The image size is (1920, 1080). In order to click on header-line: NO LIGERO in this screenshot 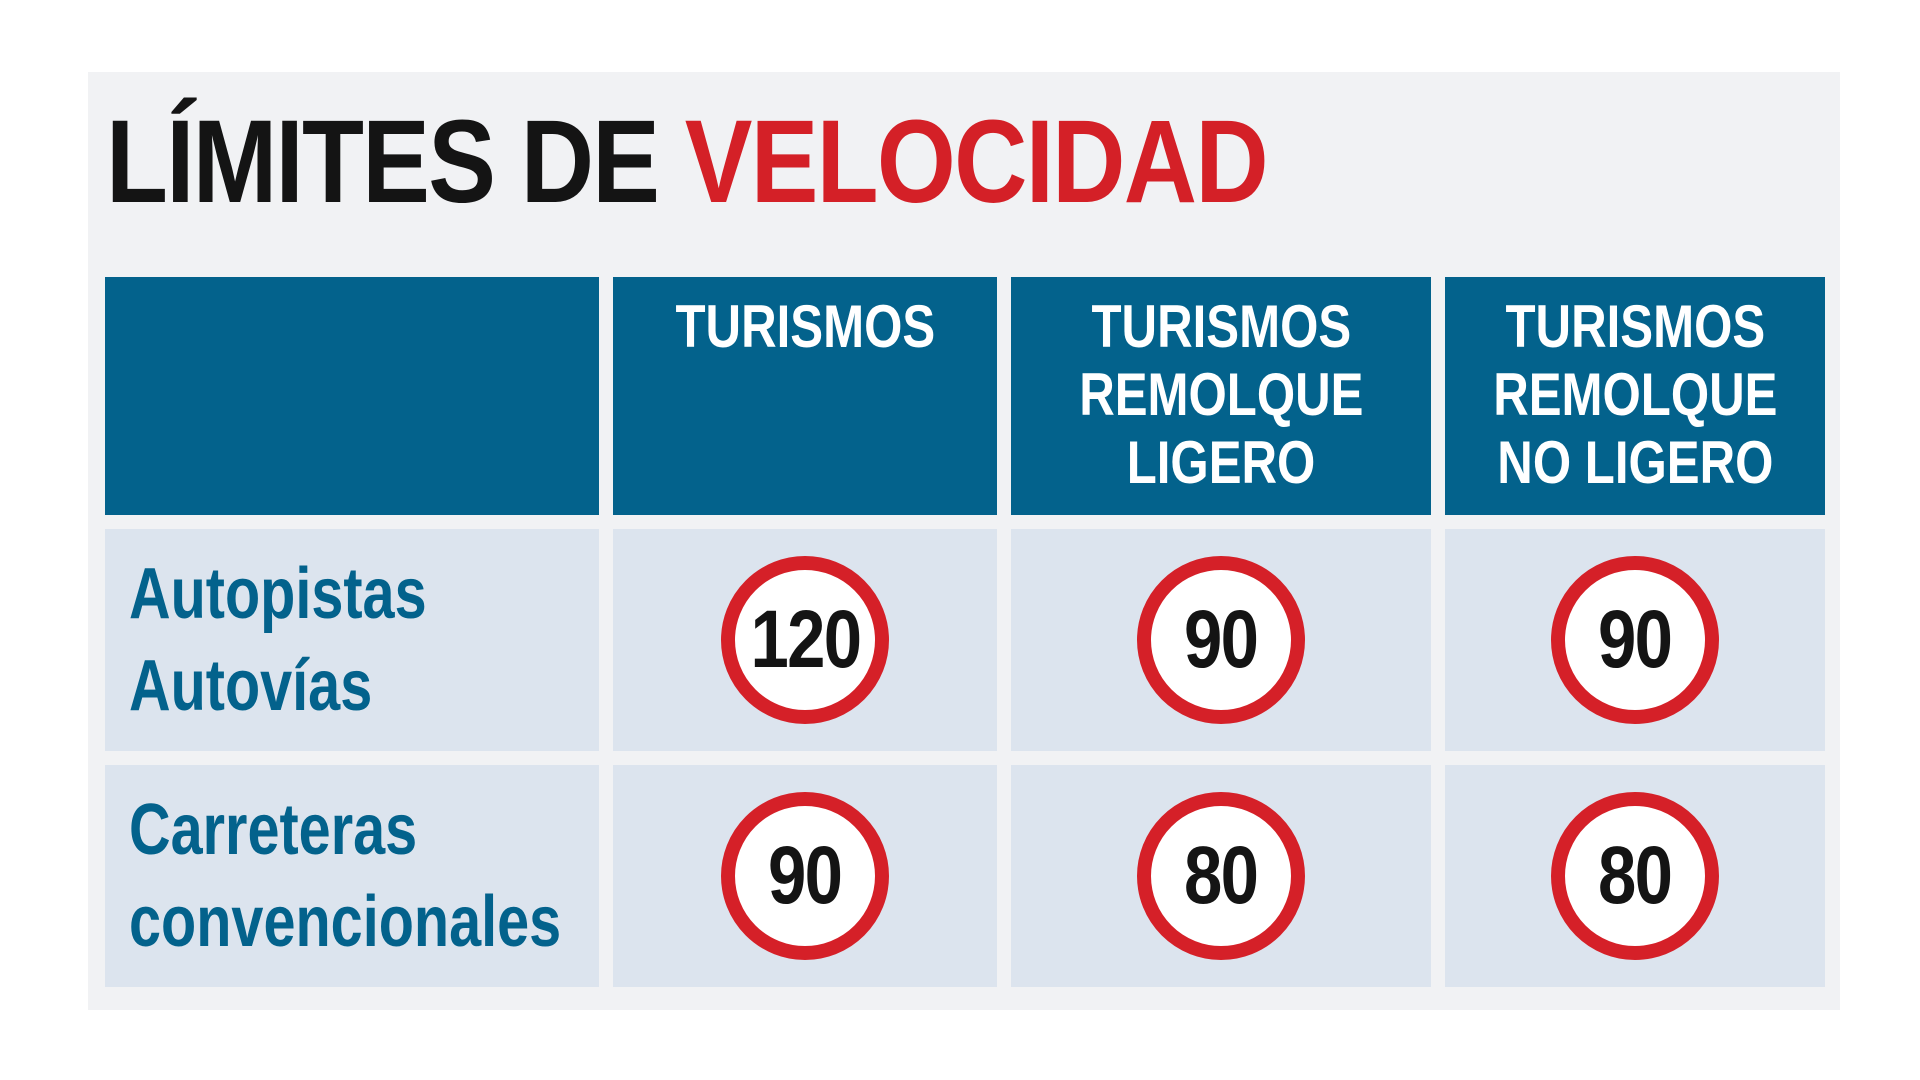, I will do `click(1635, 462)`.